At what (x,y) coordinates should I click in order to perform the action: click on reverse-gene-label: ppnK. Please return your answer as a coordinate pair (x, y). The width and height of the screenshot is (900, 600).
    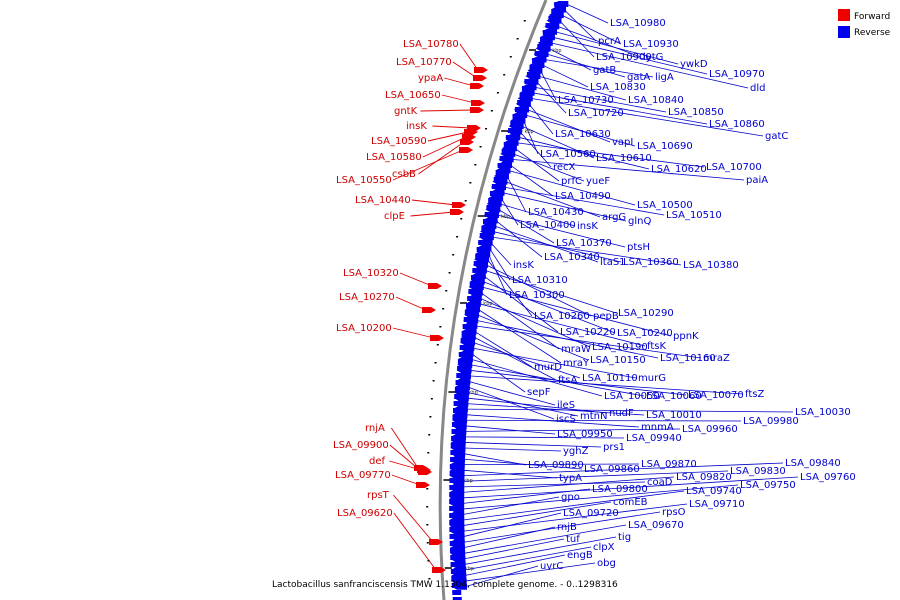
    Looking at the image, I should click on (686, 336).